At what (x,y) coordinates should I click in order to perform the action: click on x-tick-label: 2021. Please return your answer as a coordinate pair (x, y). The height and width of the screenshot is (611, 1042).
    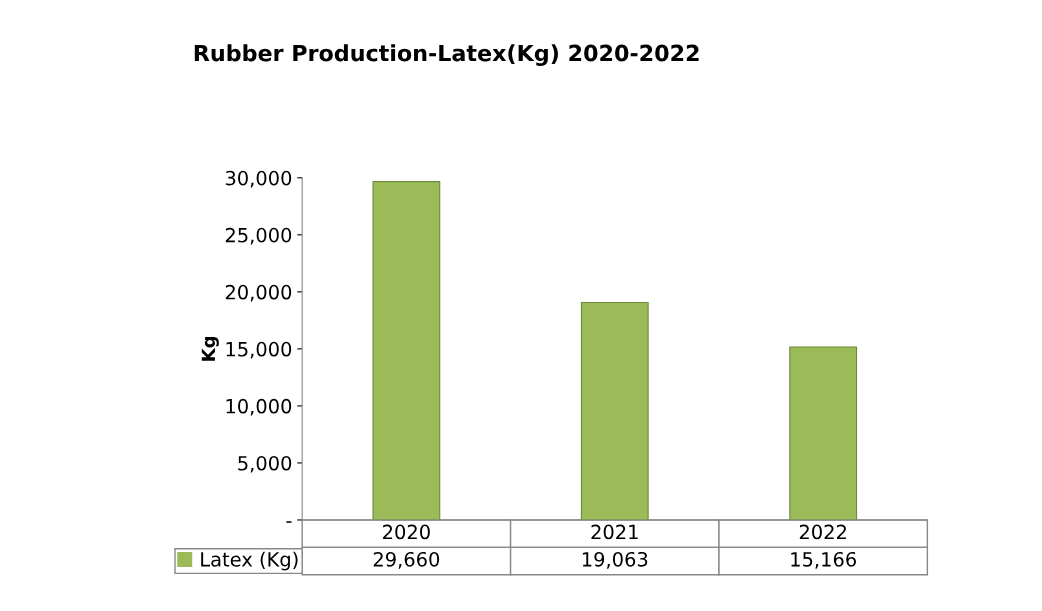
    Looking at the image, I should click on (614, 532).